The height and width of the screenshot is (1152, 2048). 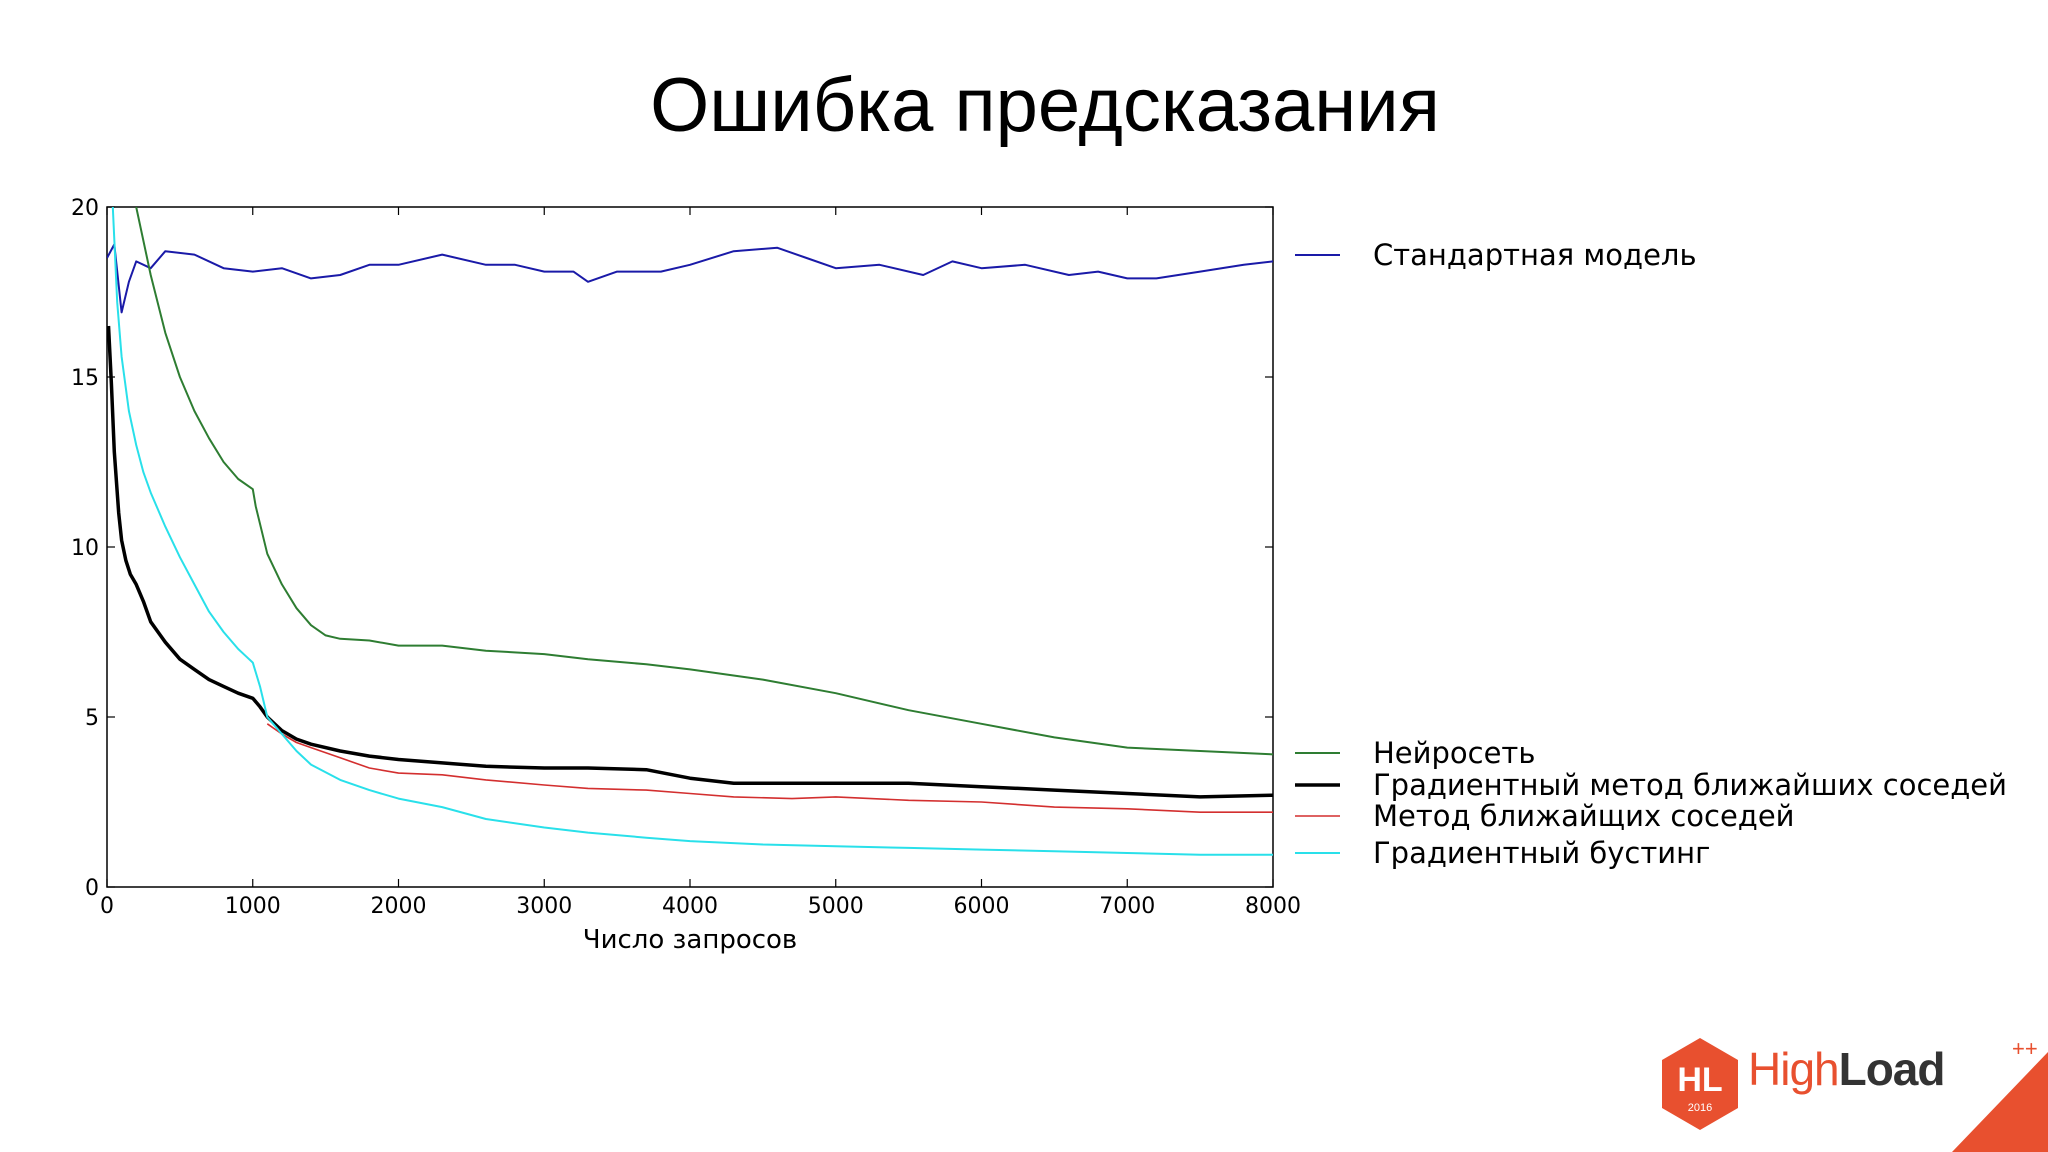 What do you see at coordinates (107, 906) in the screenshot?
I see `x-tick-label: 0` at bounding box center [107, 906].